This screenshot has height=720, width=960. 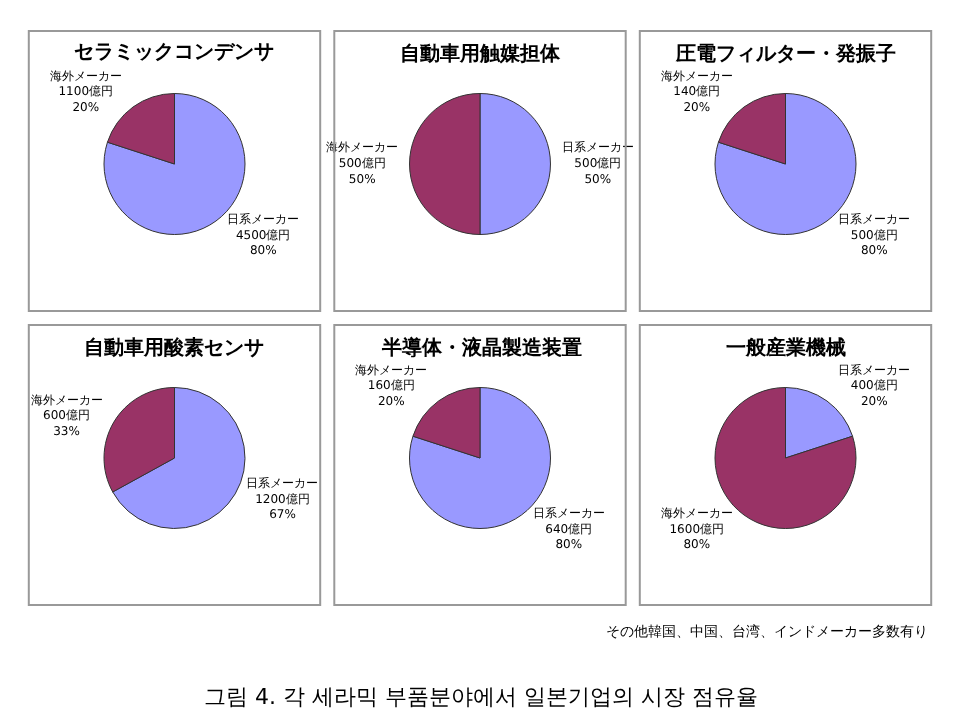 I want to click on chart-title: 自動車用酸素センサ, so click(x=174, y=348).